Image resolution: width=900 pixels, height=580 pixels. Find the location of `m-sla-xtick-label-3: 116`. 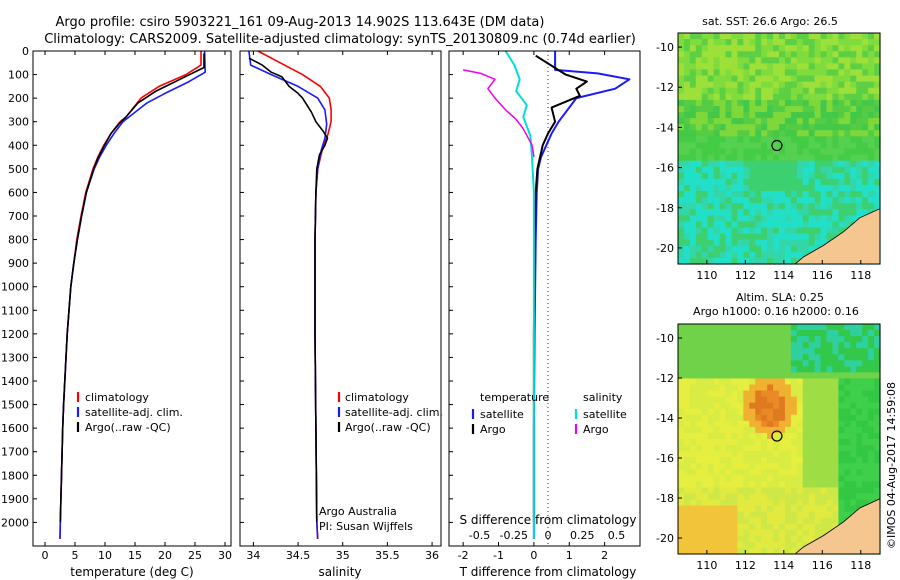

m-sla-xtick-label-3: 116 is located at coordinates (822, 565).